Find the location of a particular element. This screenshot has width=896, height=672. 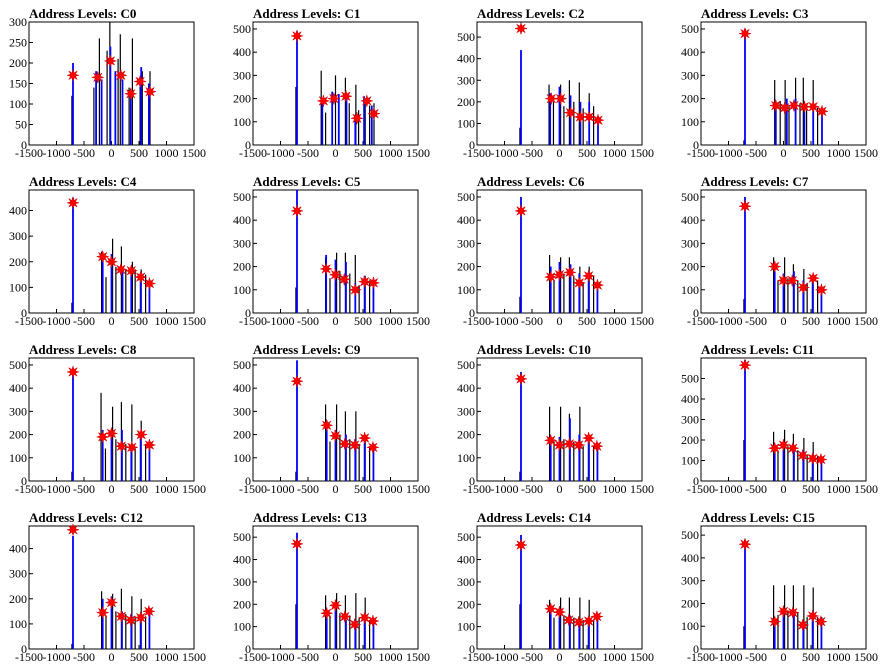

y-tick-label: 250 is located at coordinates (18, 43).